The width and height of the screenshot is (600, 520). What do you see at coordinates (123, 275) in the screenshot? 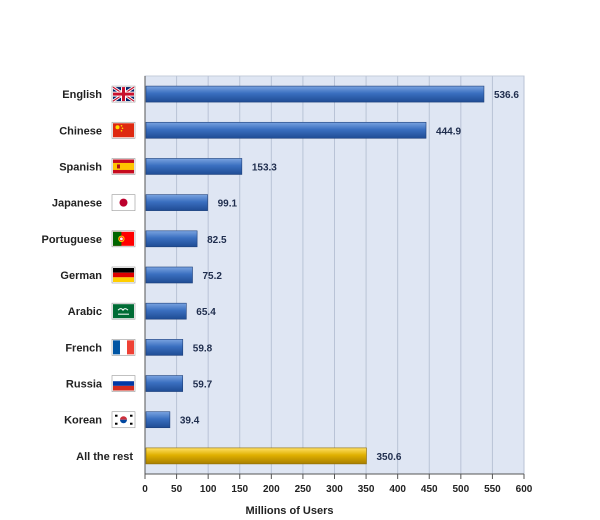
I see `germany-flag-icon` at bounding box center [123, 275].